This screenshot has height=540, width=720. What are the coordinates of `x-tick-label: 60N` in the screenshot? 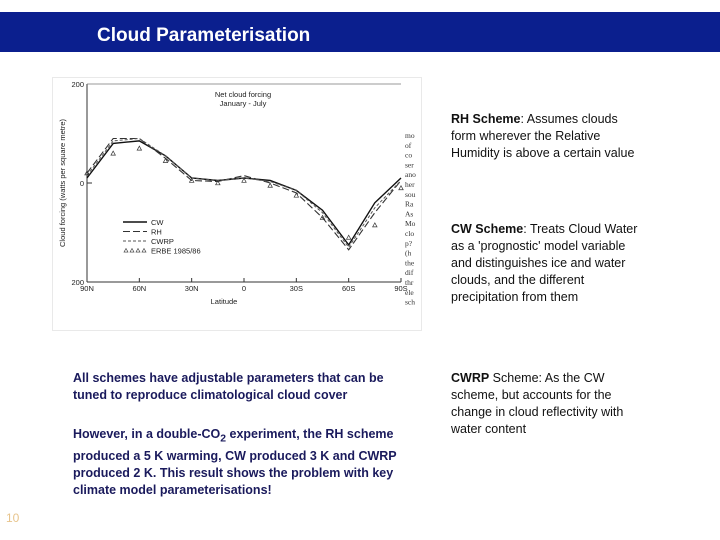 It's located at (139, 288).